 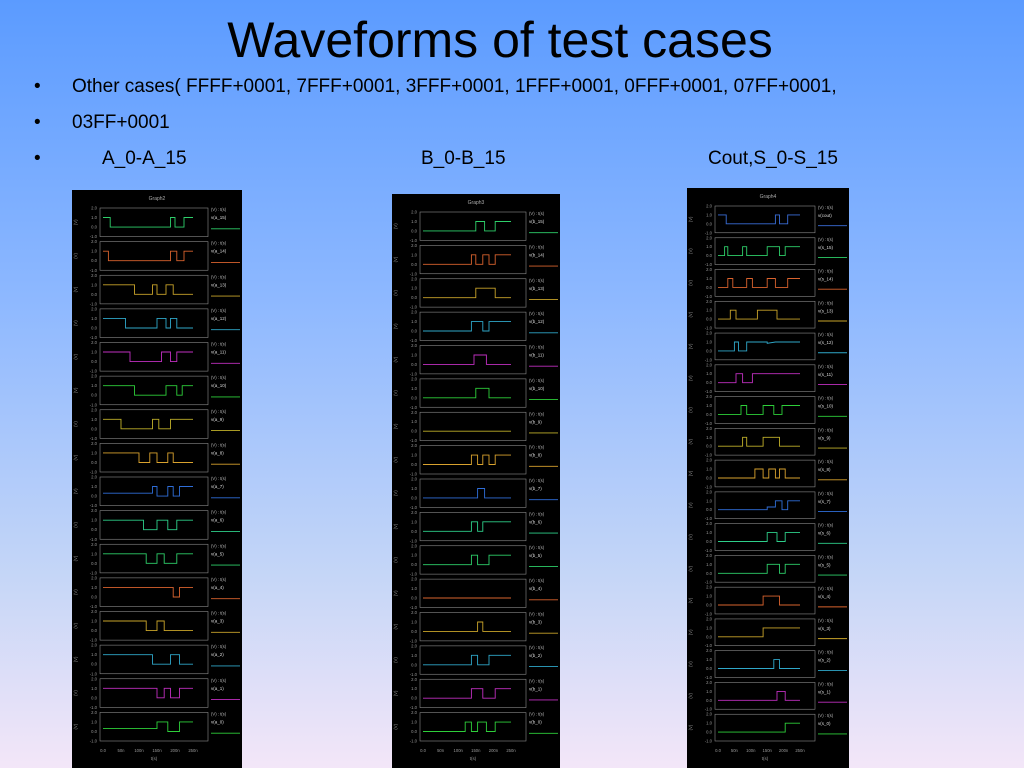 What do you see at coordinates (423, 750) in the screenshot?
I see `x-tick-label: 0.0` at bounding box center [423, 750].